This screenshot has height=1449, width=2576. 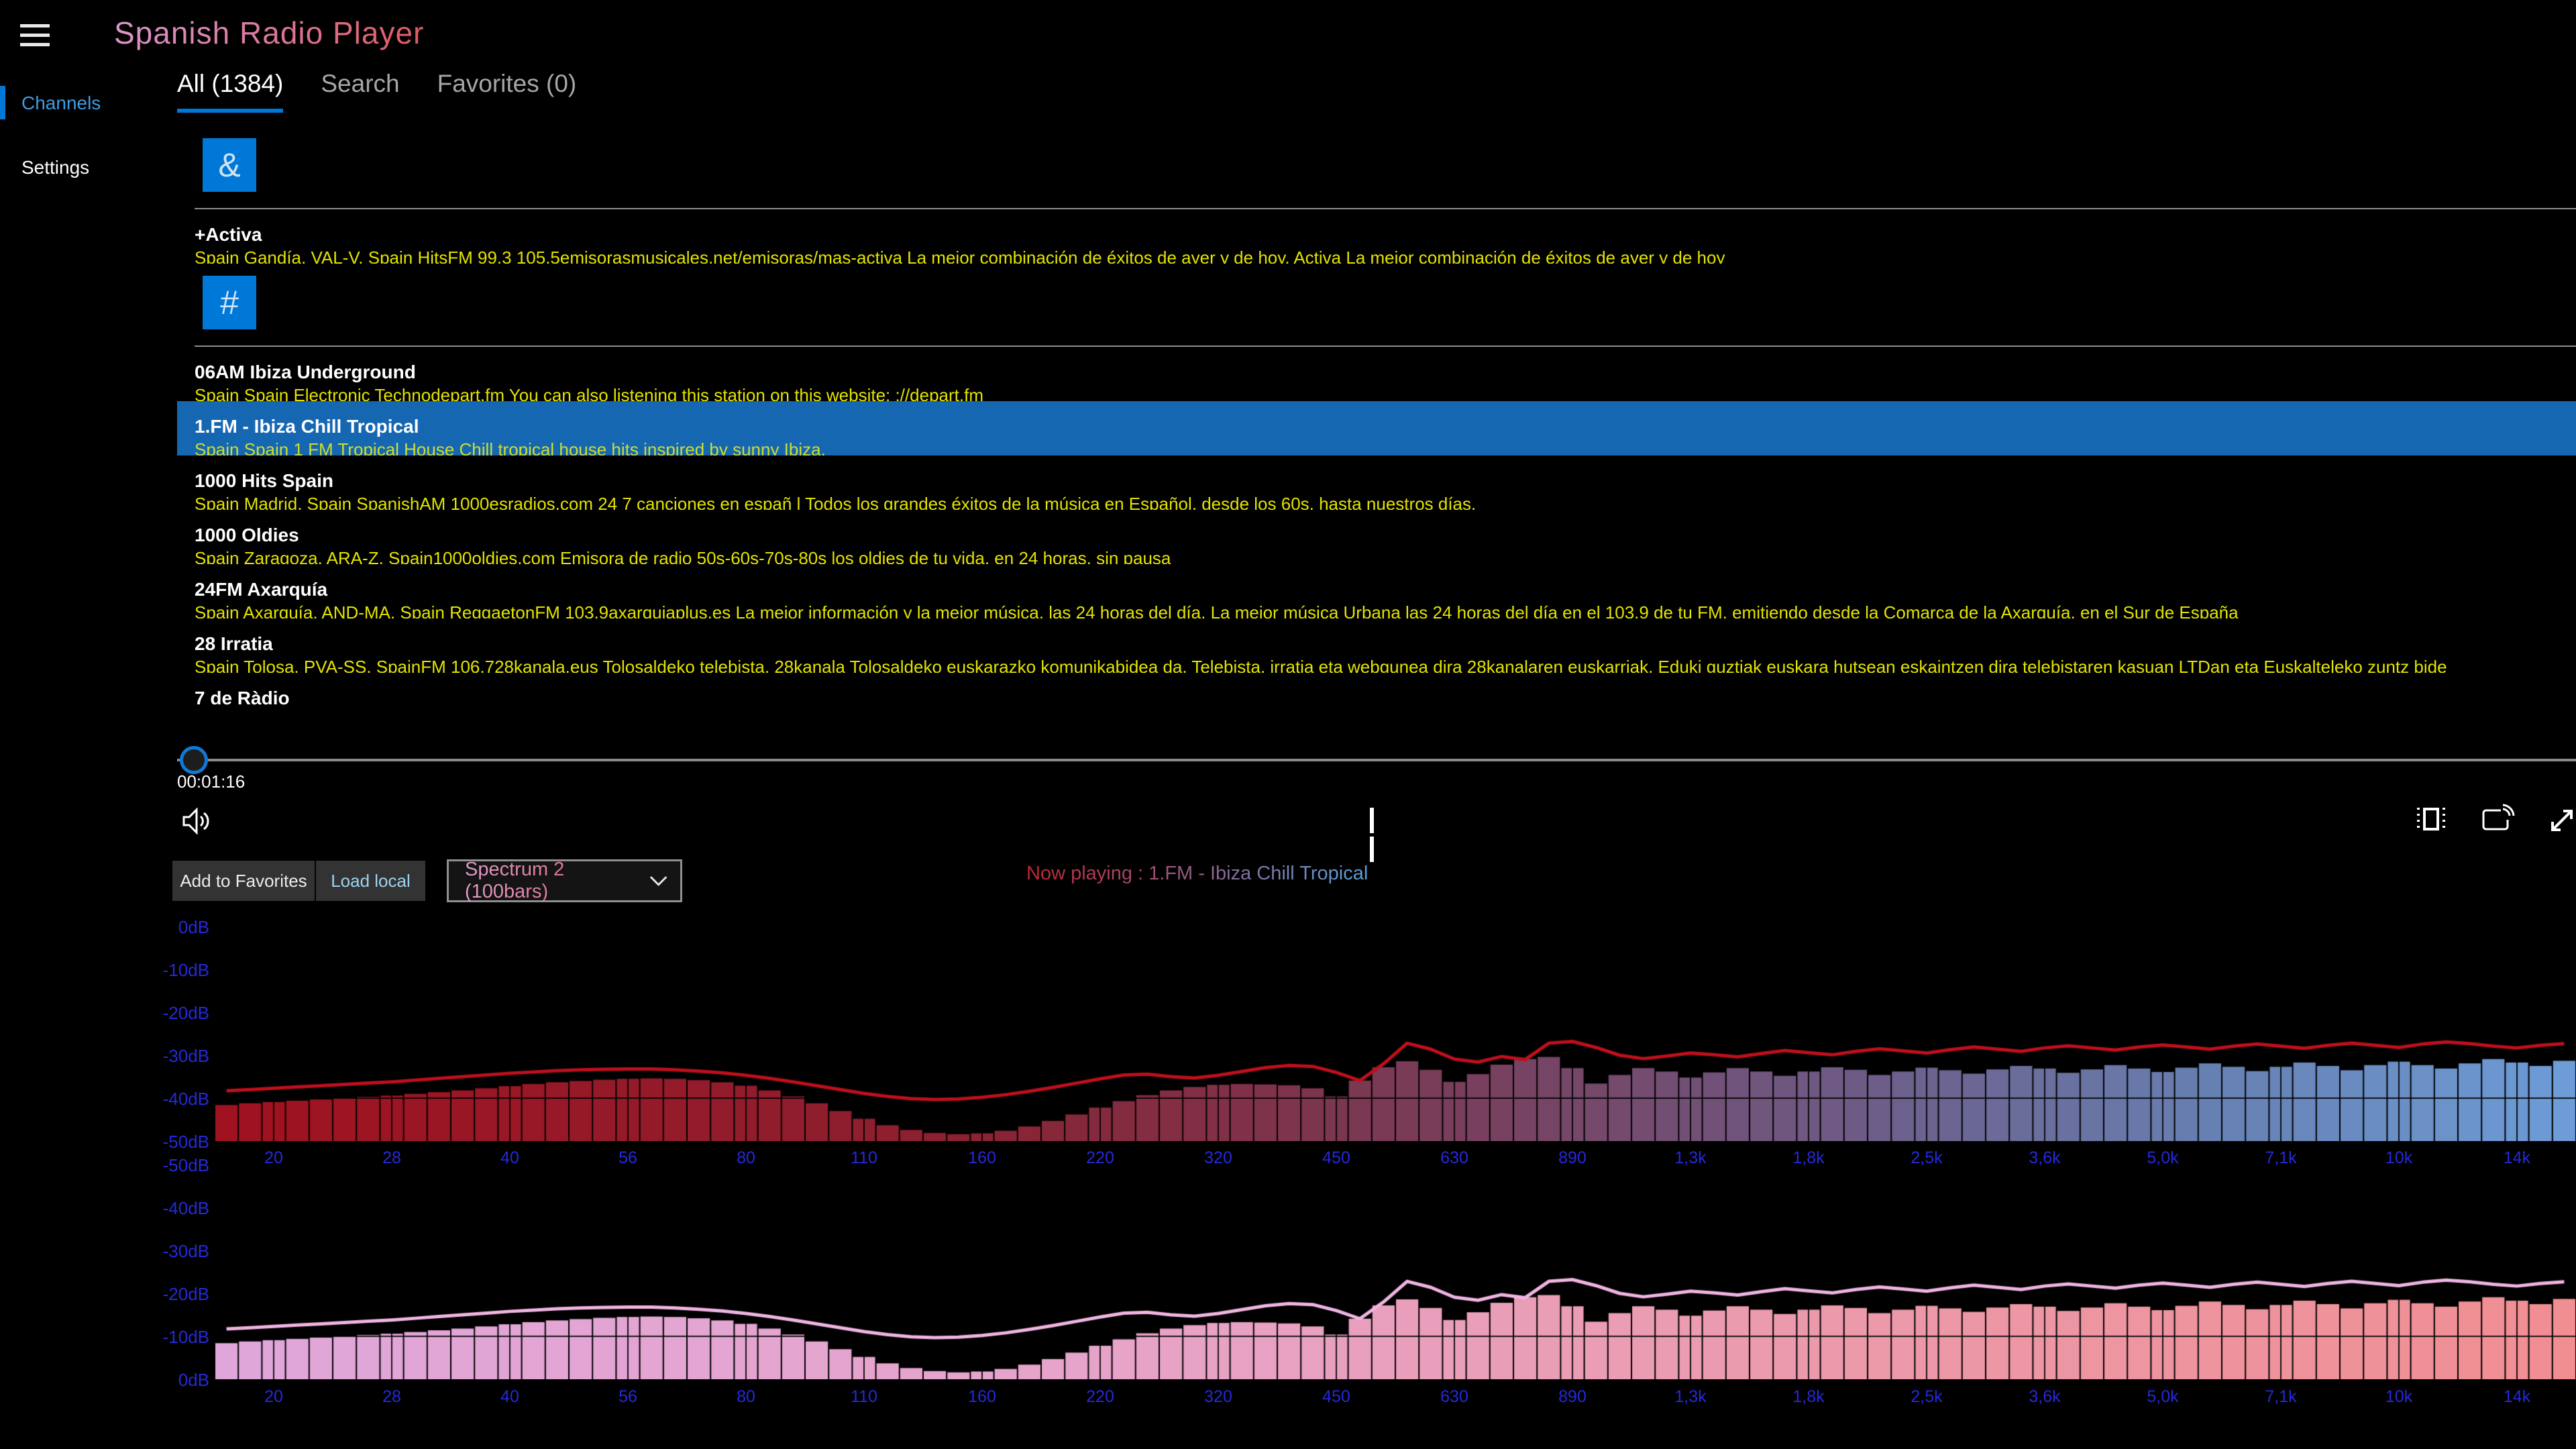 I want to click on seek-slider-track, so click(x=1376, y=760).